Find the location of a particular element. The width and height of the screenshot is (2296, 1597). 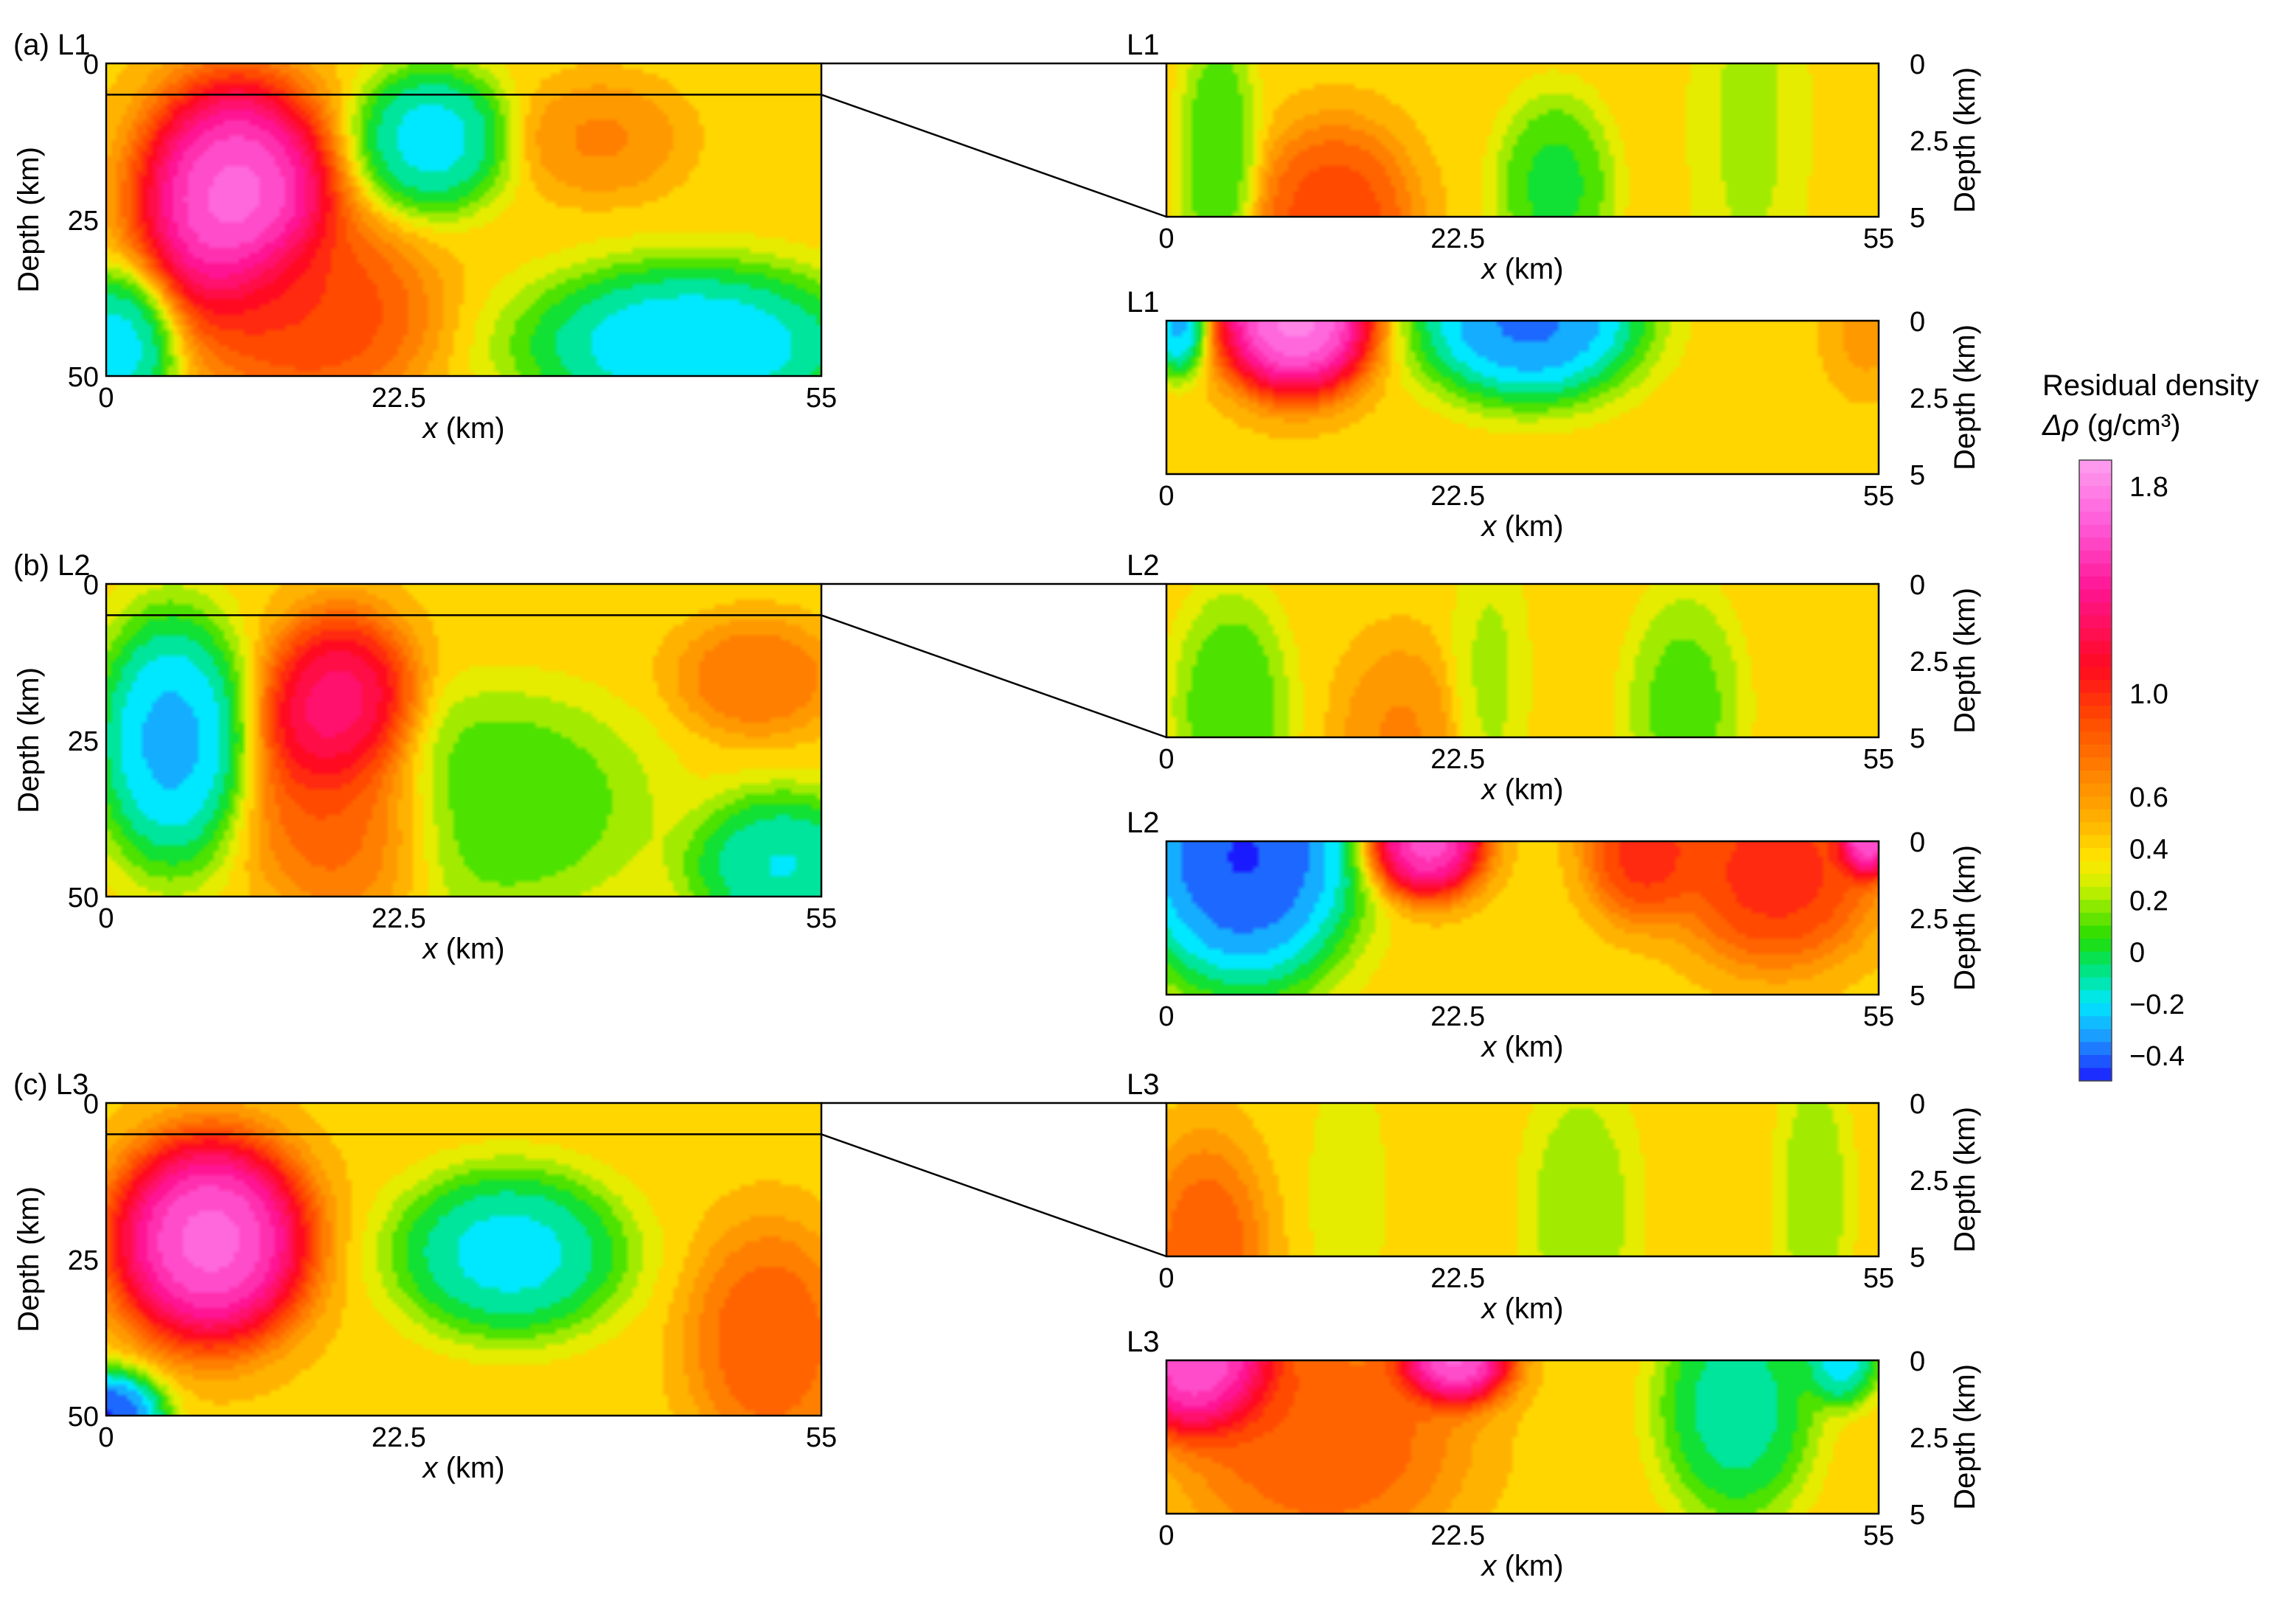

panel-label: (b) L2 is located at coordinates (52, 565).